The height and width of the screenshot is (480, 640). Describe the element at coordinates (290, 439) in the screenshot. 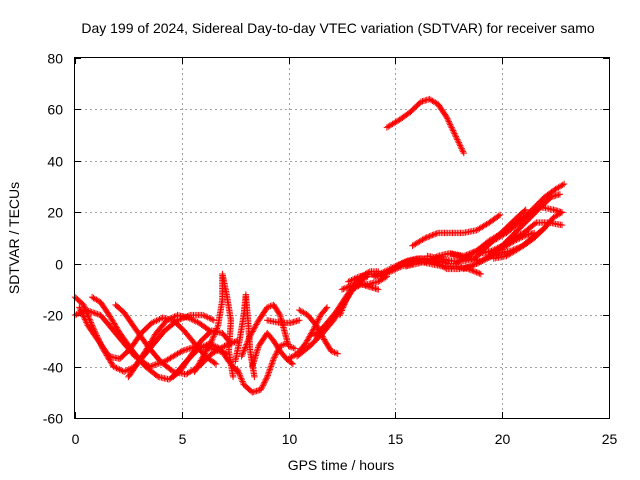

I see `x-tick-label: 10` at that location.